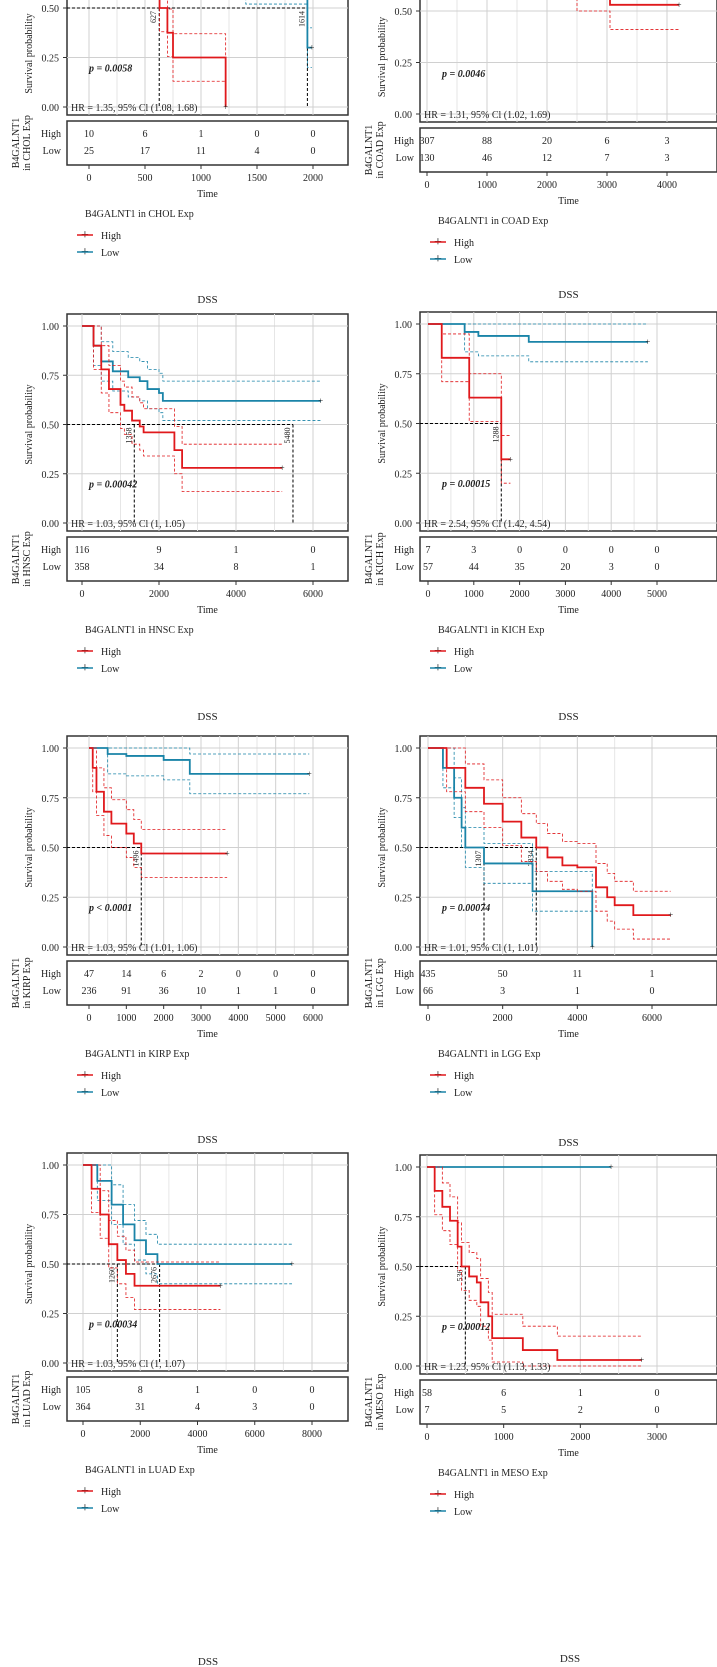 Image resolution: width=717 pixels, height=1667 pixels. What do you see at coordinates (404, 141) in the screenshot?
I see `risk-row-label: High` at bounding box center [404, 141].